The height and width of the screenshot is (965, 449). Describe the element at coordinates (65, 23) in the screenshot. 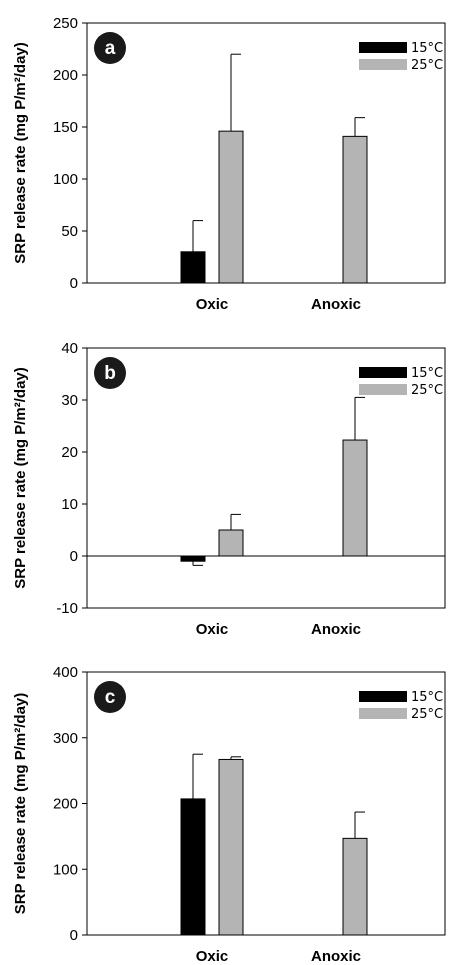

I see `y-tick-label: 250` at that location.